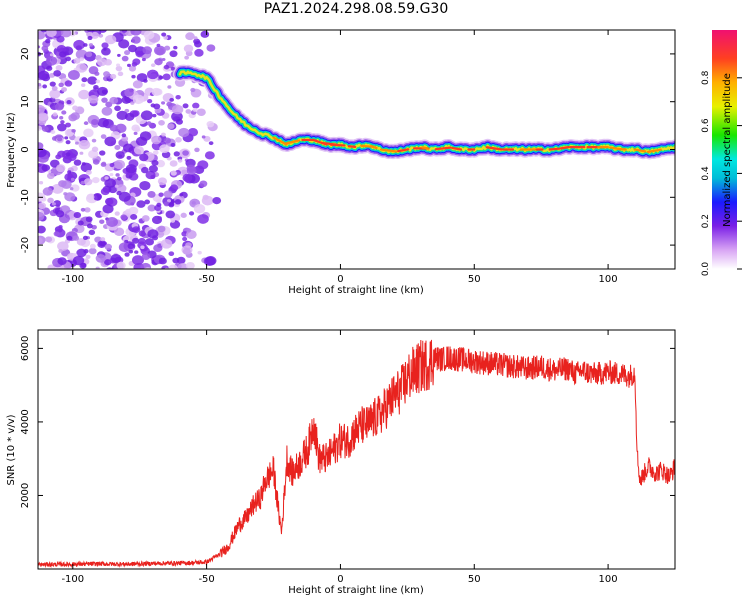  Describe the element at coordinates (72, 579) in the screenshot. I see `x-tick-label: -100` at that location.